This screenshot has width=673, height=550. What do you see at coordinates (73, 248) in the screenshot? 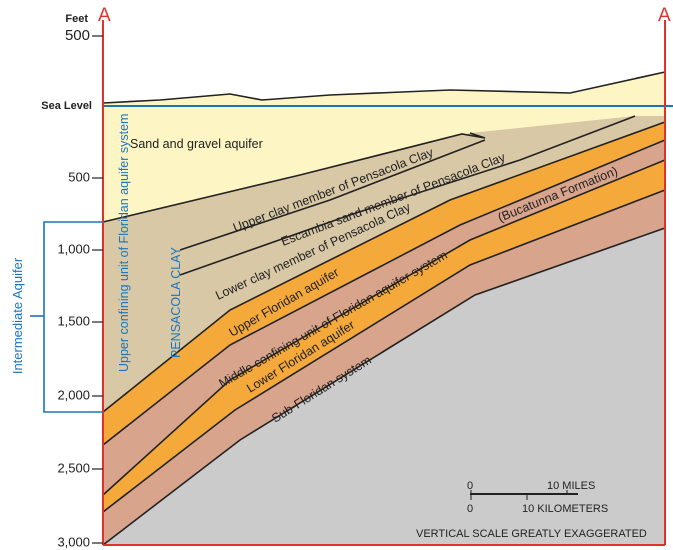
I see `tick-label: 1,000` at bounding box center [73, 248].